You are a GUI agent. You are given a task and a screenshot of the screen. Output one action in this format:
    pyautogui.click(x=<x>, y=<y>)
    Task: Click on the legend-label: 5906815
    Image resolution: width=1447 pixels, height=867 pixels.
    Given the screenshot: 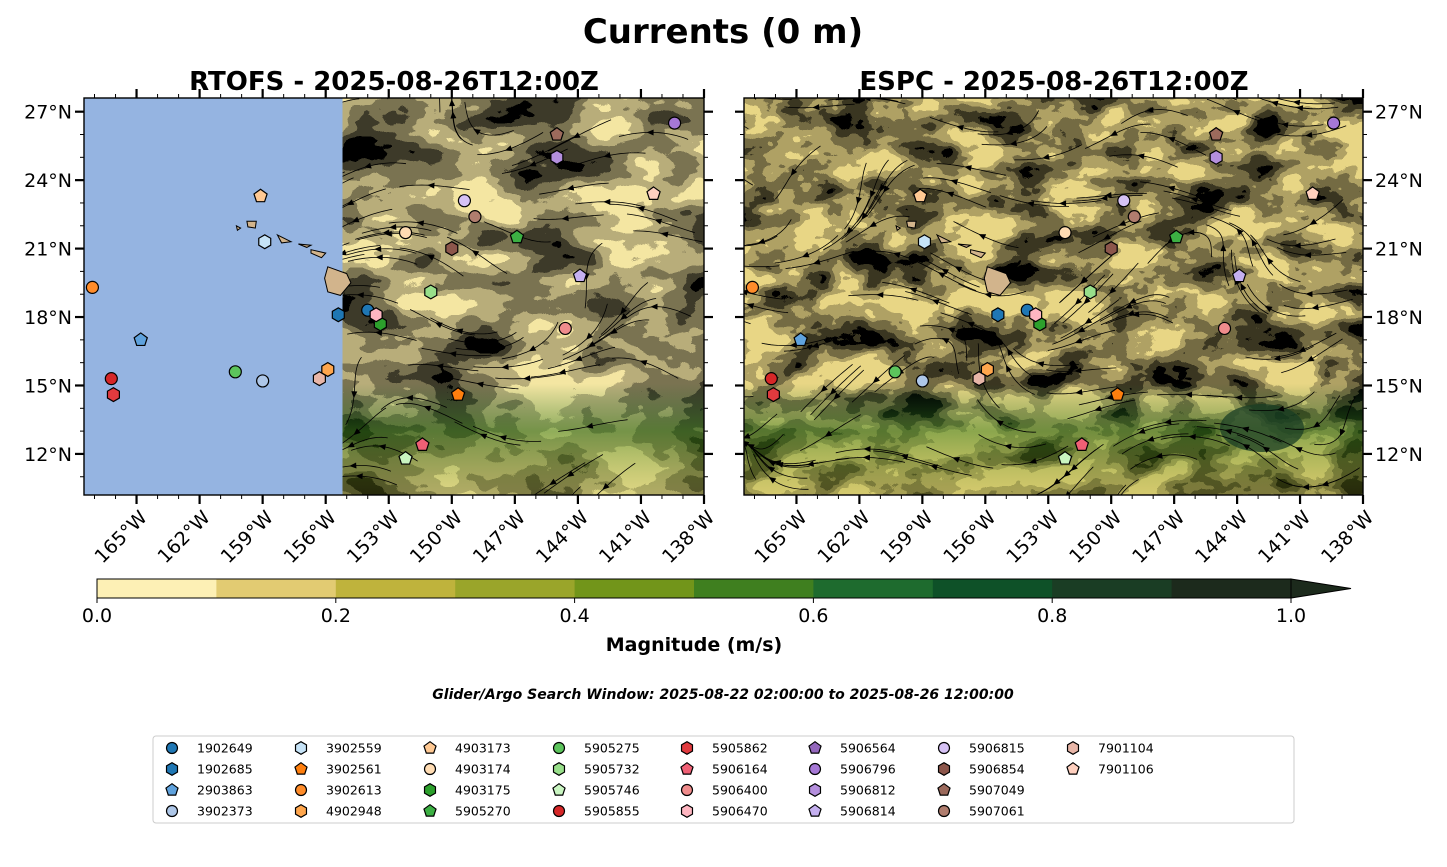 What is the action you would take?
    pyautogui.click(x=997, y=748)
    